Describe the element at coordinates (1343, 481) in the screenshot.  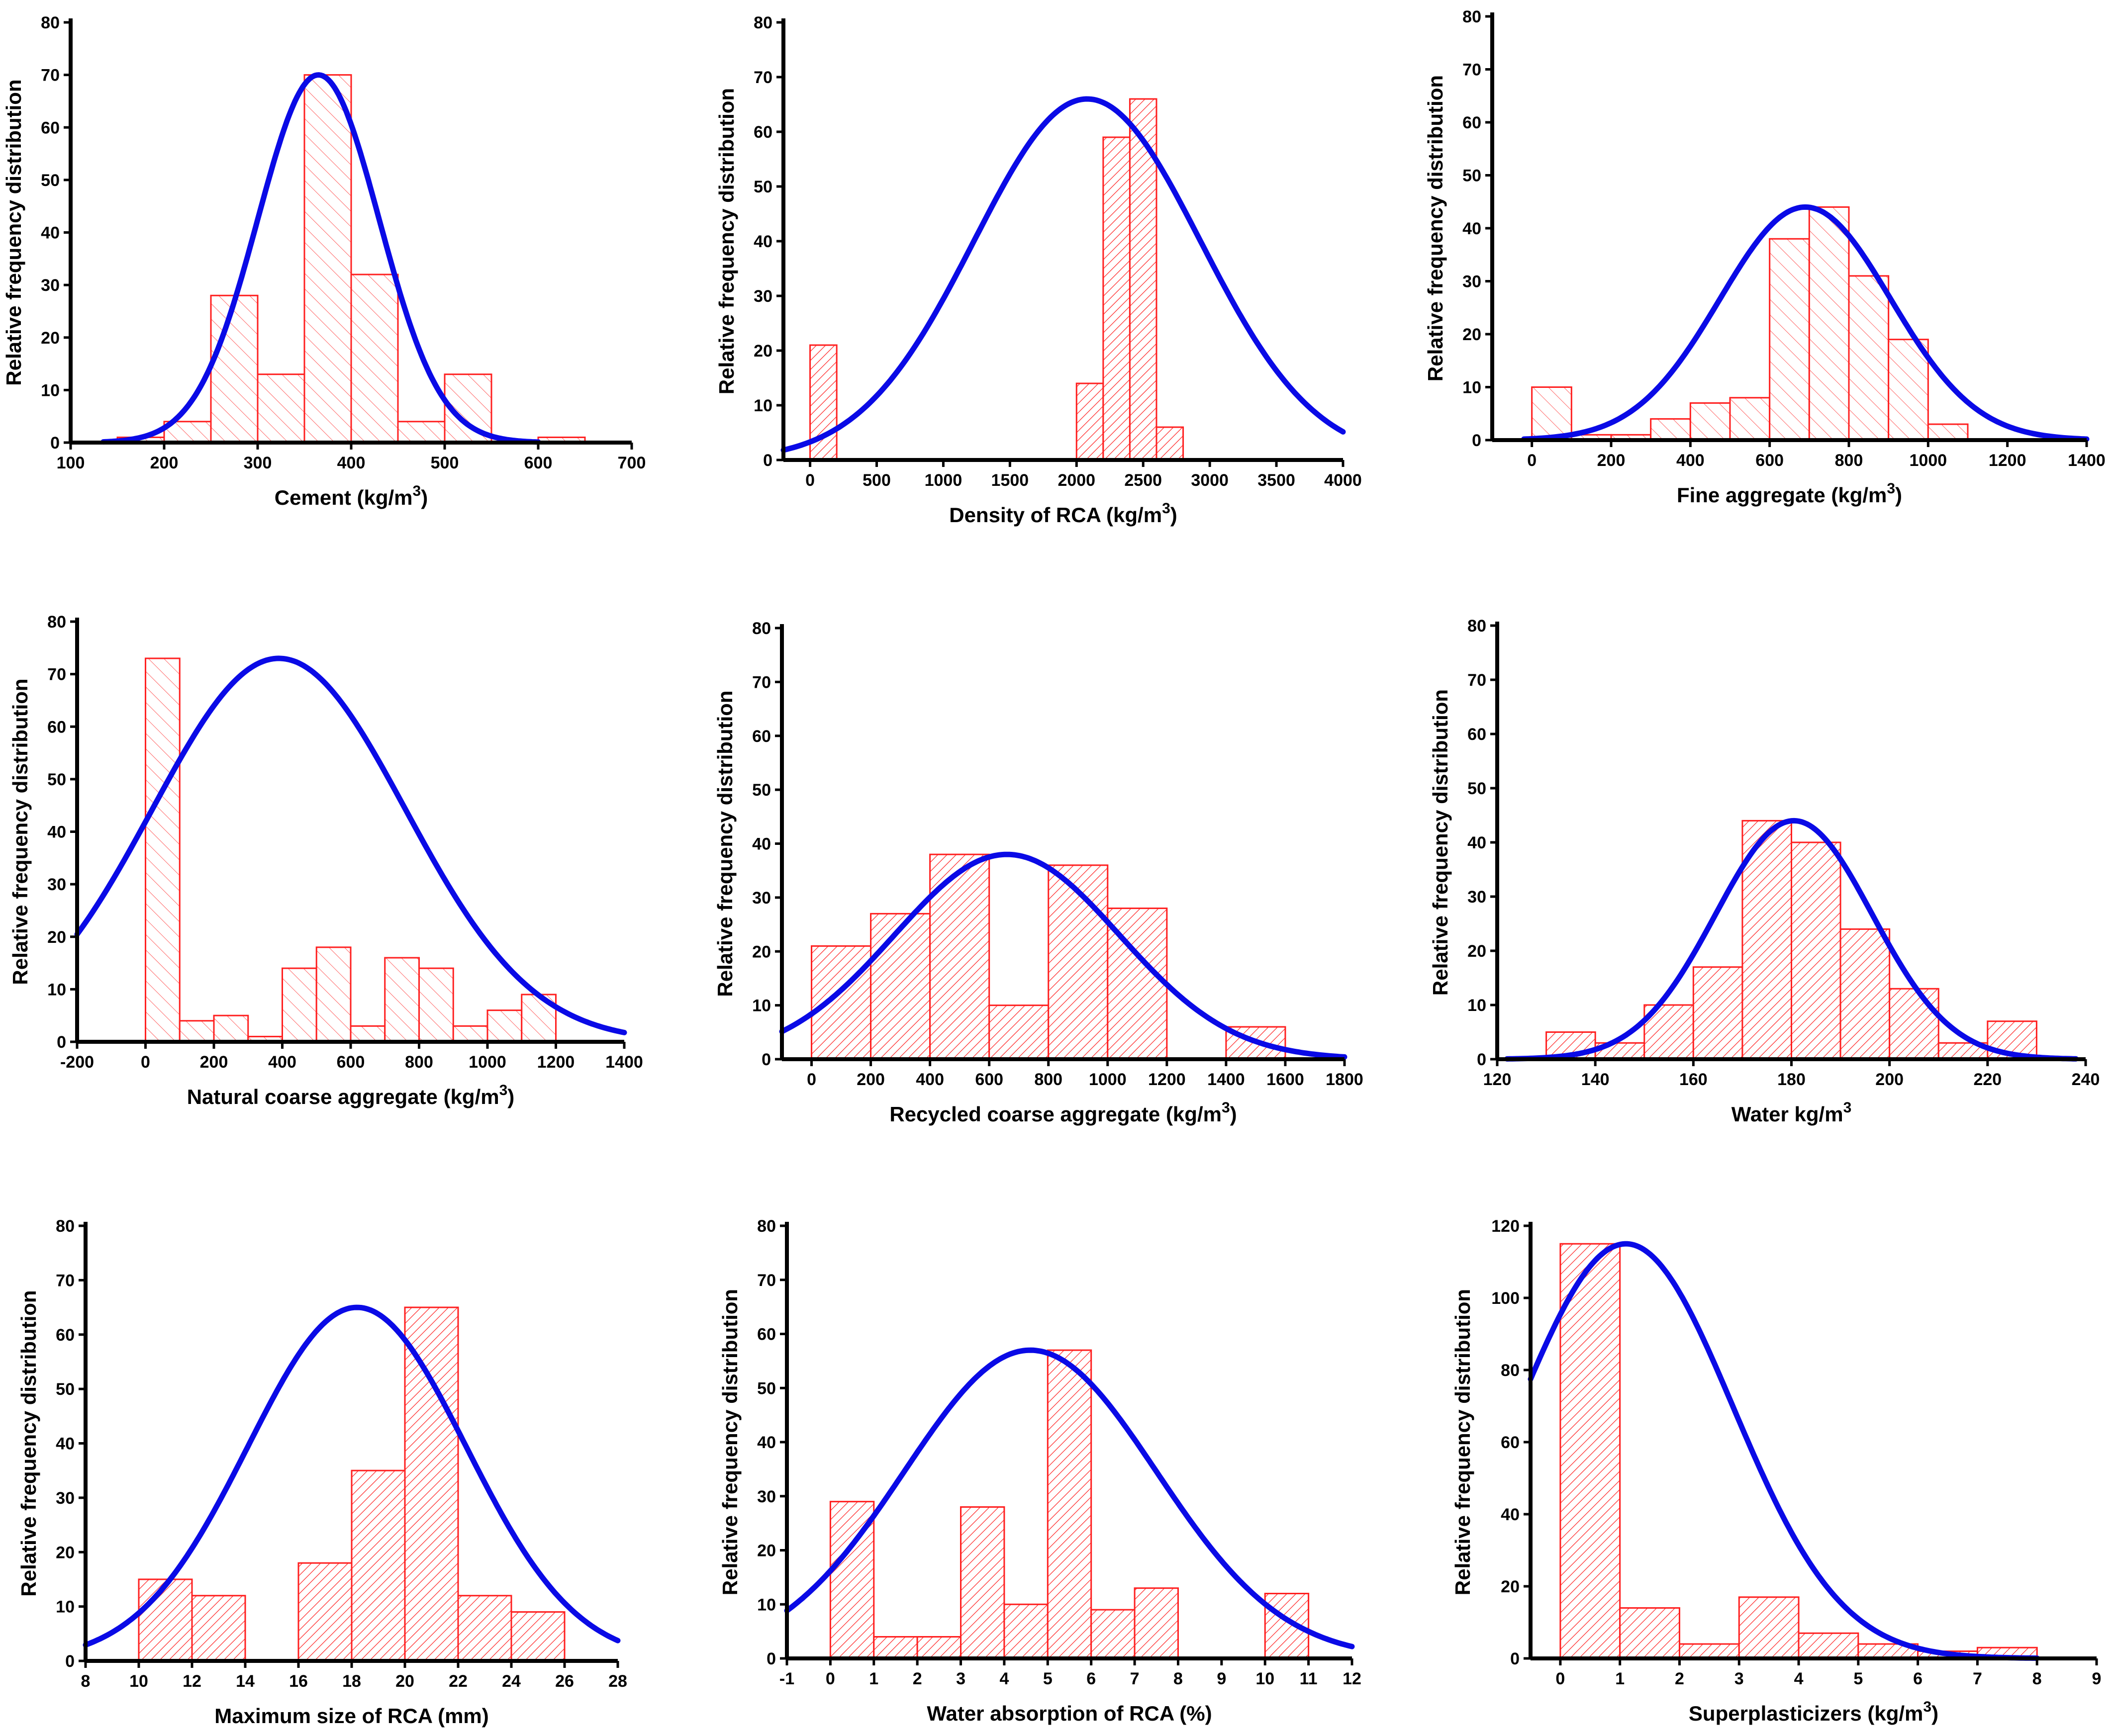
I see `x-tick-label: 4000` at that location.